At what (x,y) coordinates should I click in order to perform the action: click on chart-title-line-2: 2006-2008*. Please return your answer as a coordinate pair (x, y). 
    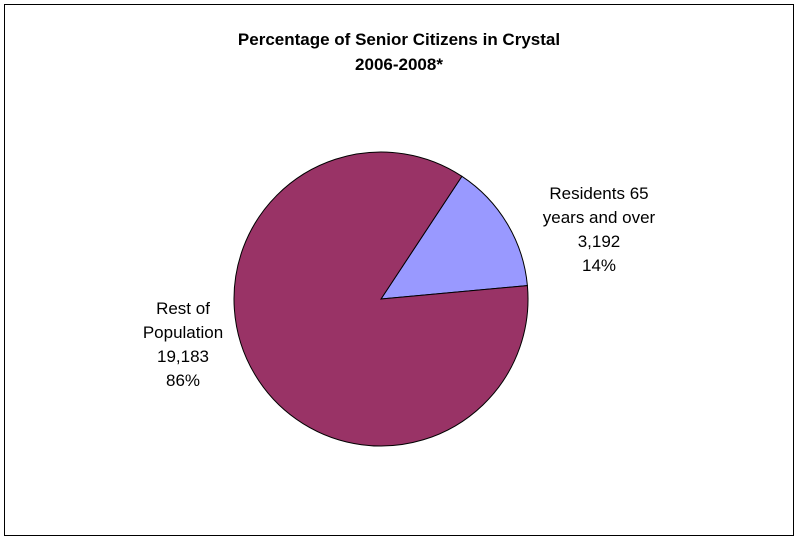
    Looking at the image, I should click on (399, 64).